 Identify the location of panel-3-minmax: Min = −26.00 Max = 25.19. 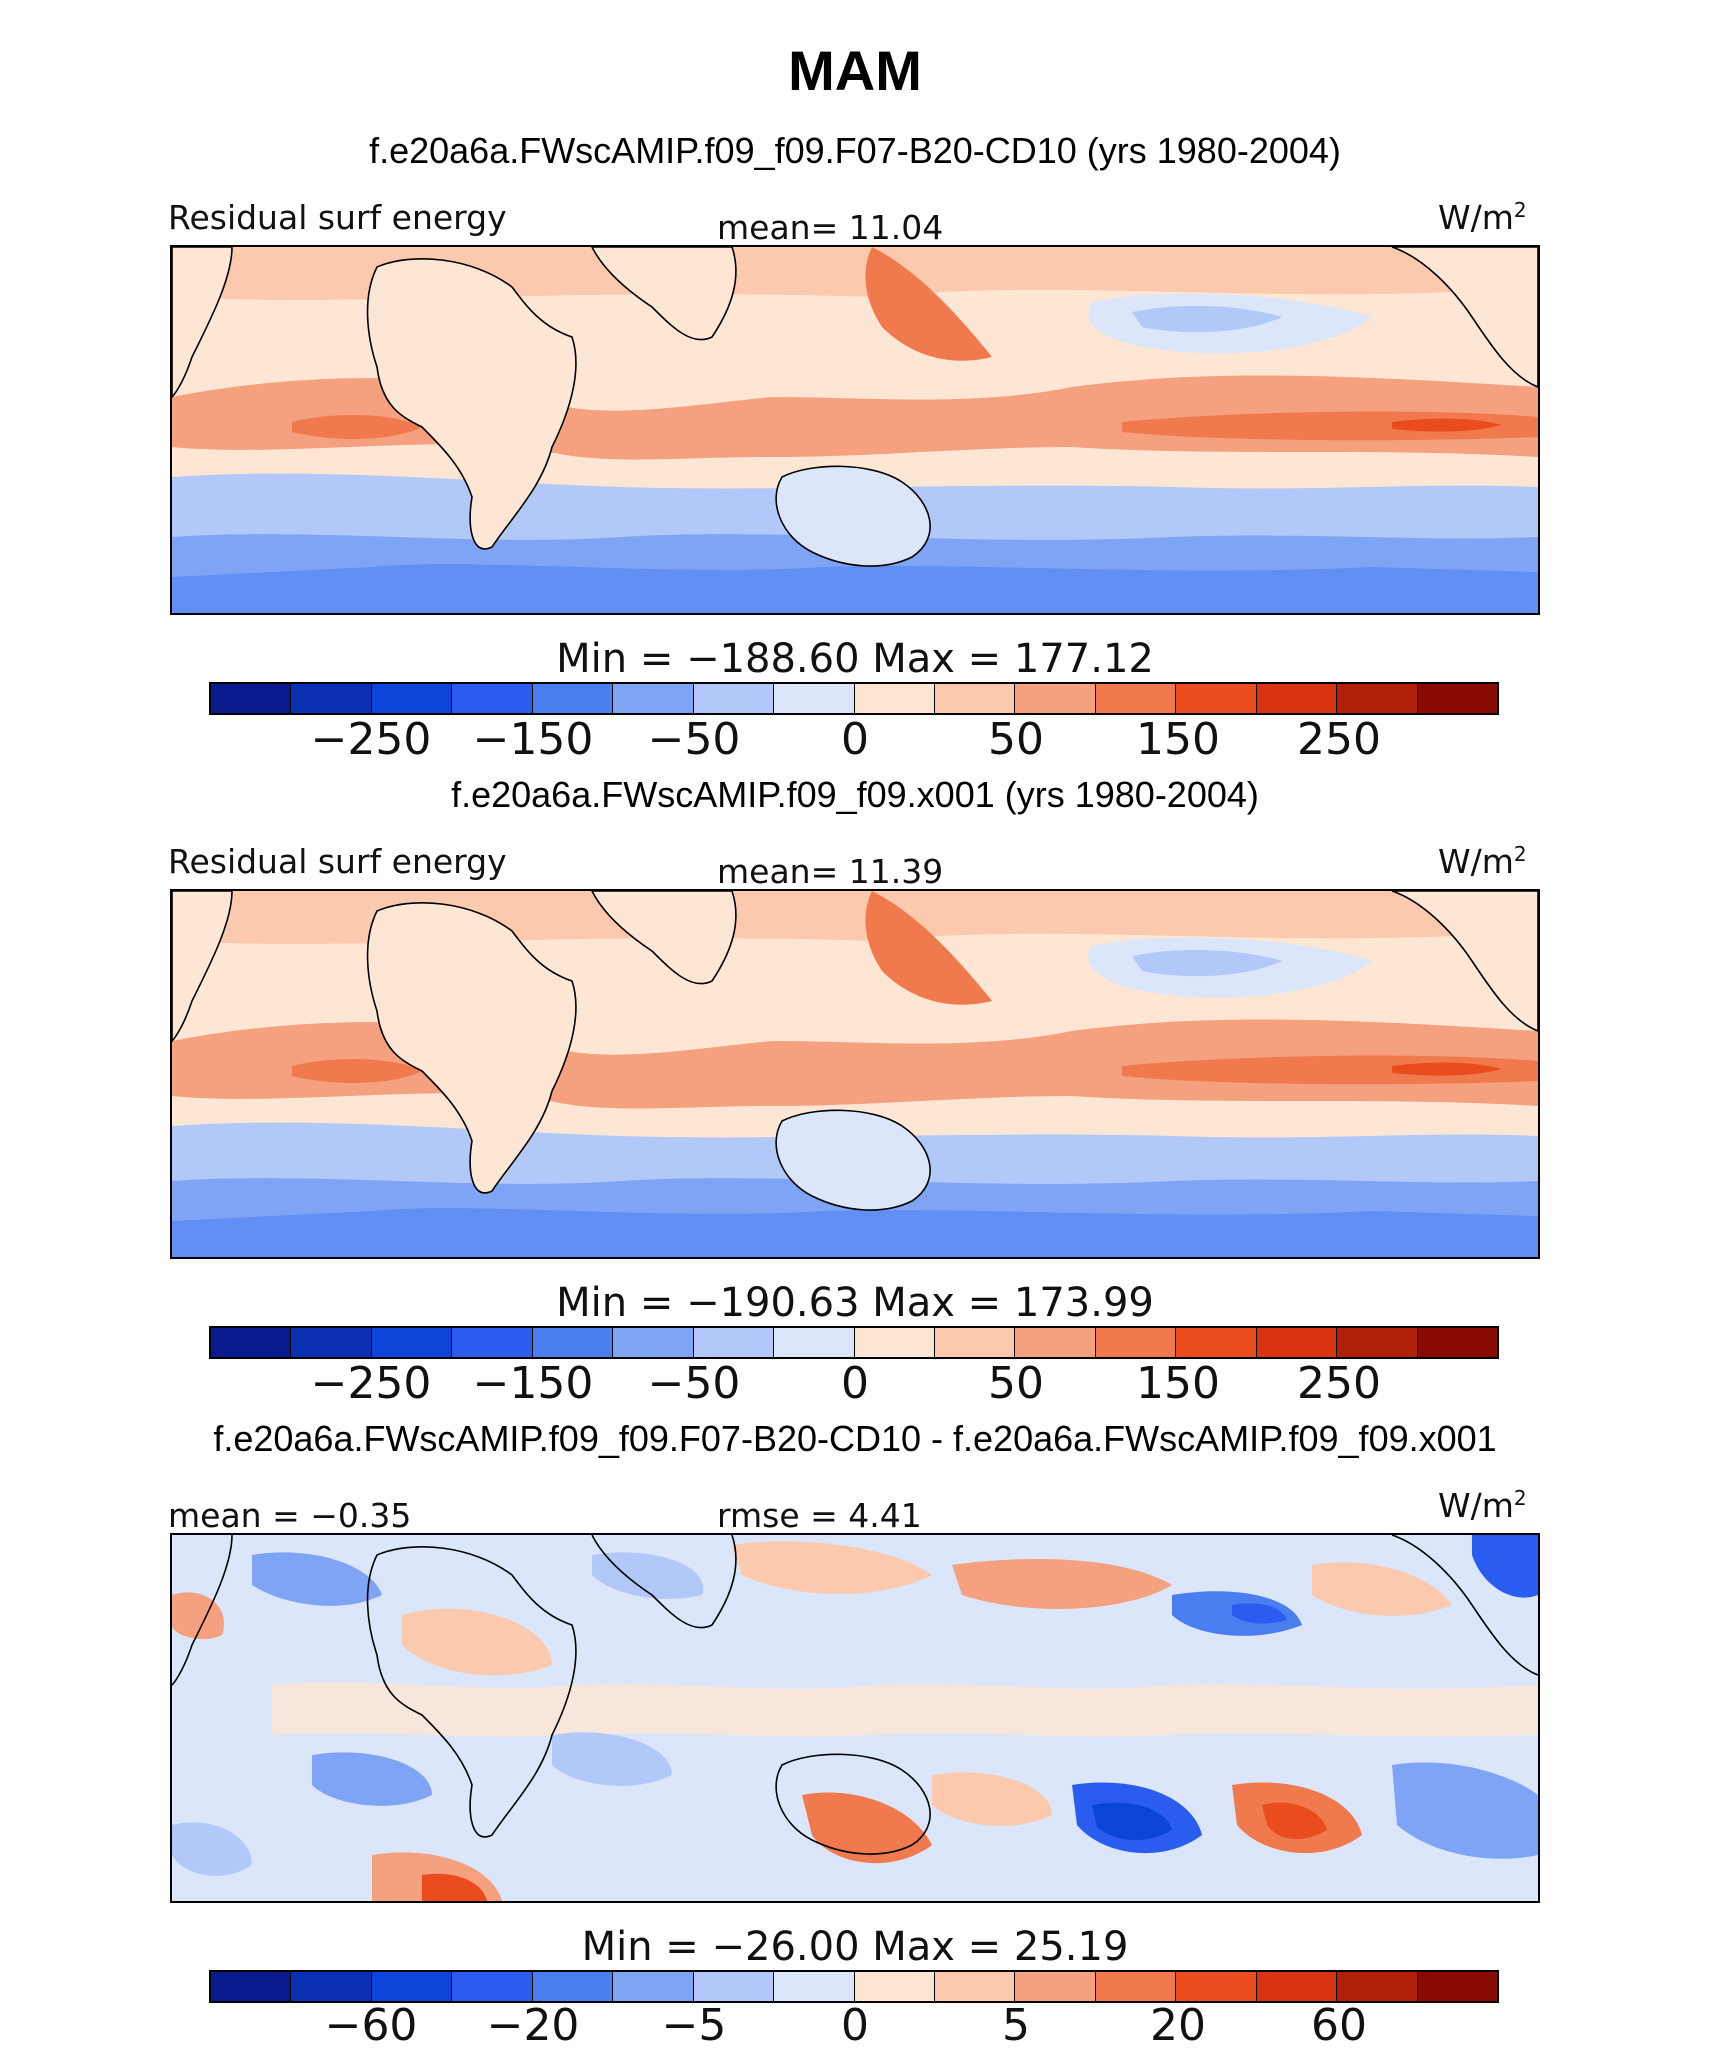
(855, 1947).